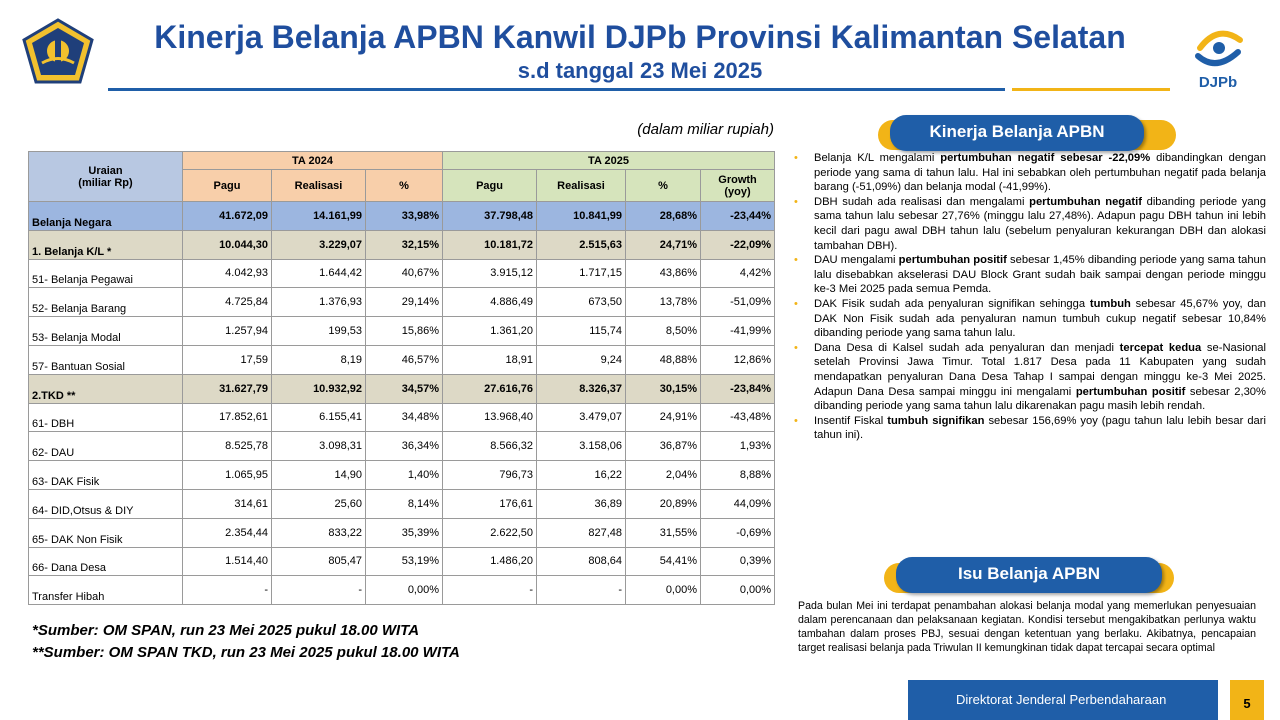 This screenshot has width=1280, height=720. Describe the element at coordinates (922, 201) in the screenshot. I see `bullet-text: DBH sudah ada realisasi dan mengalami` at that location.